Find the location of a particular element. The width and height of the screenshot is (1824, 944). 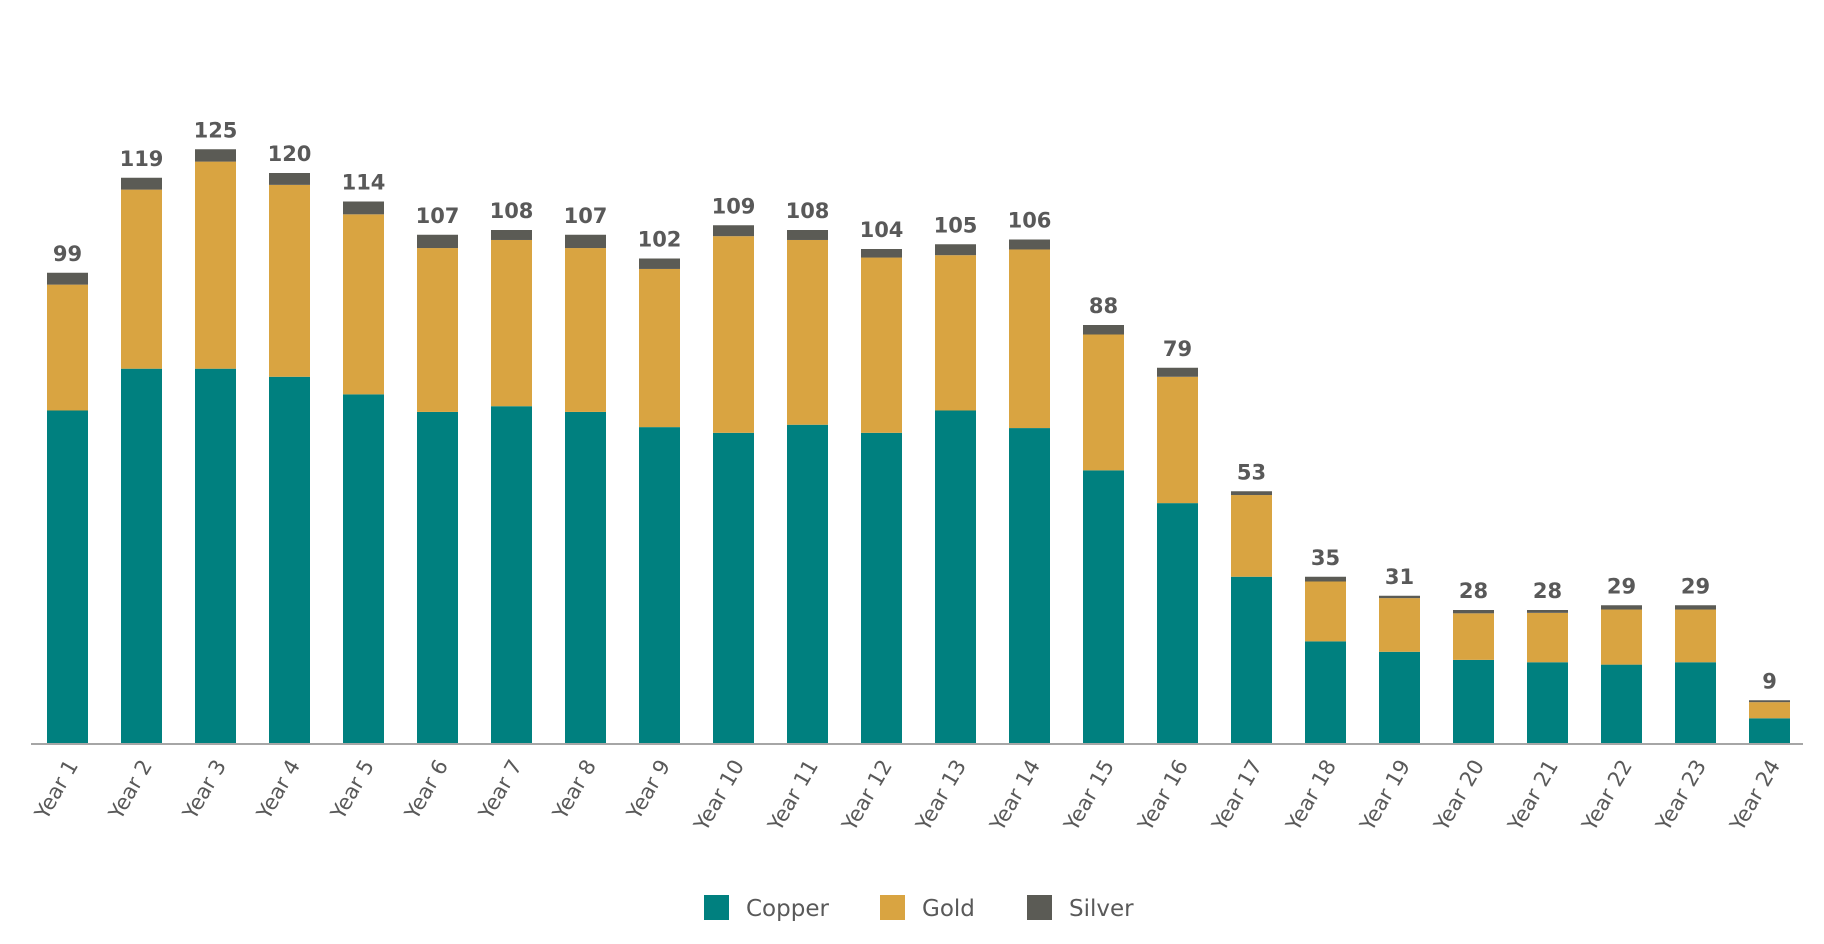

x-tick-label: Year 11 is located at coordinates (793, 796).